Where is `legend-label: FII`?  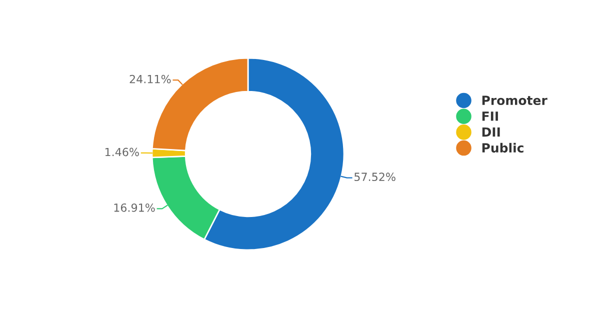
legend-label: FII is located at coordinates (490, 116).